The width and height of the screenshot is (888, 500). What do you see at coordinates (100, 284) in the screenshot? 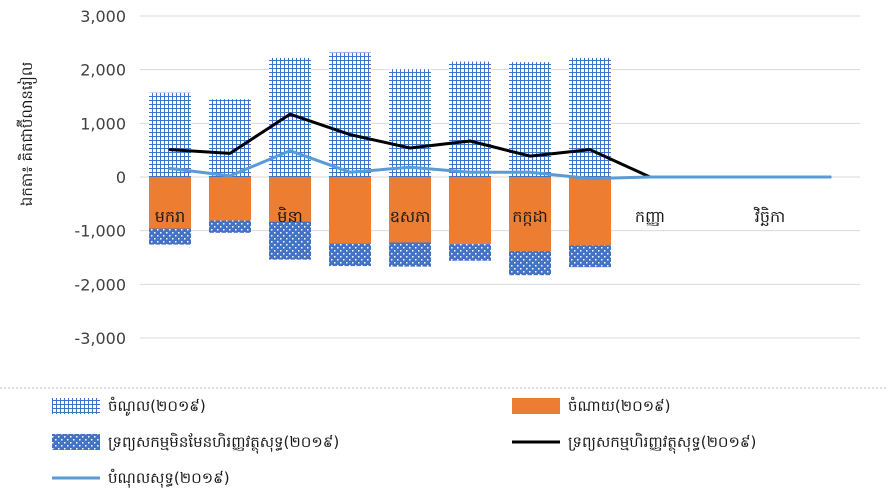
I see `y-tick-label: -2,000` at bounding box center [100, 284].